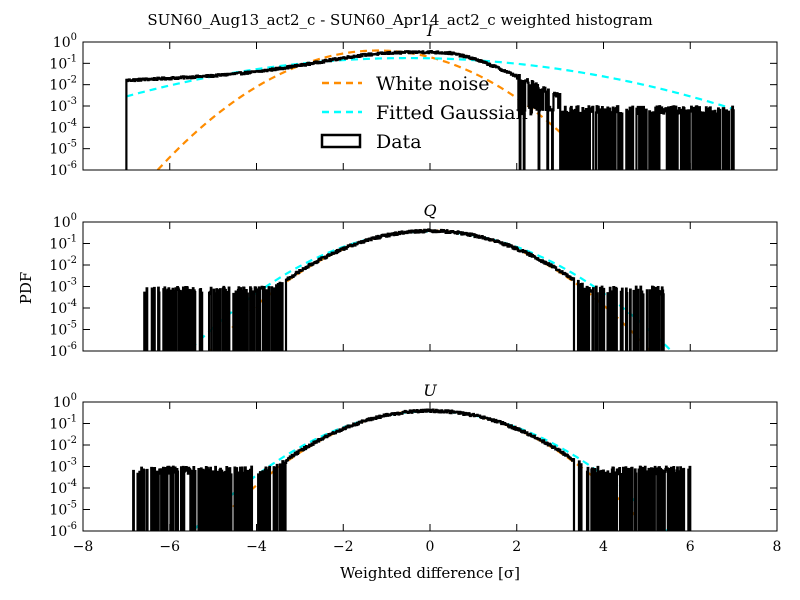 This screenshot has width=800, height=600. What do you see at coordinates (430, 547) in the screenshot?
I see `x-tick-label: 0` at bounding box center [430, 547].